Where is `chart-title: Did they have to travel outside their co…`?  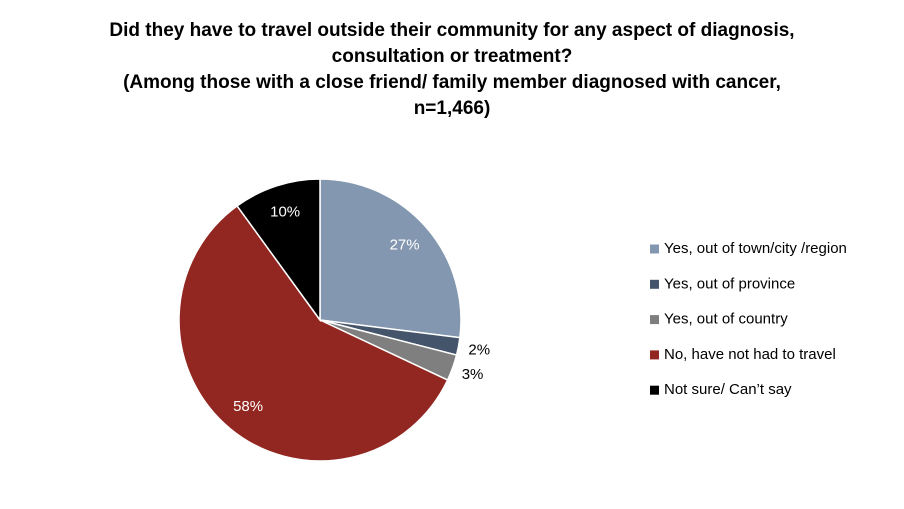
chart-title: Did they have to travel outside their co… is located at coordinates (452, 43).